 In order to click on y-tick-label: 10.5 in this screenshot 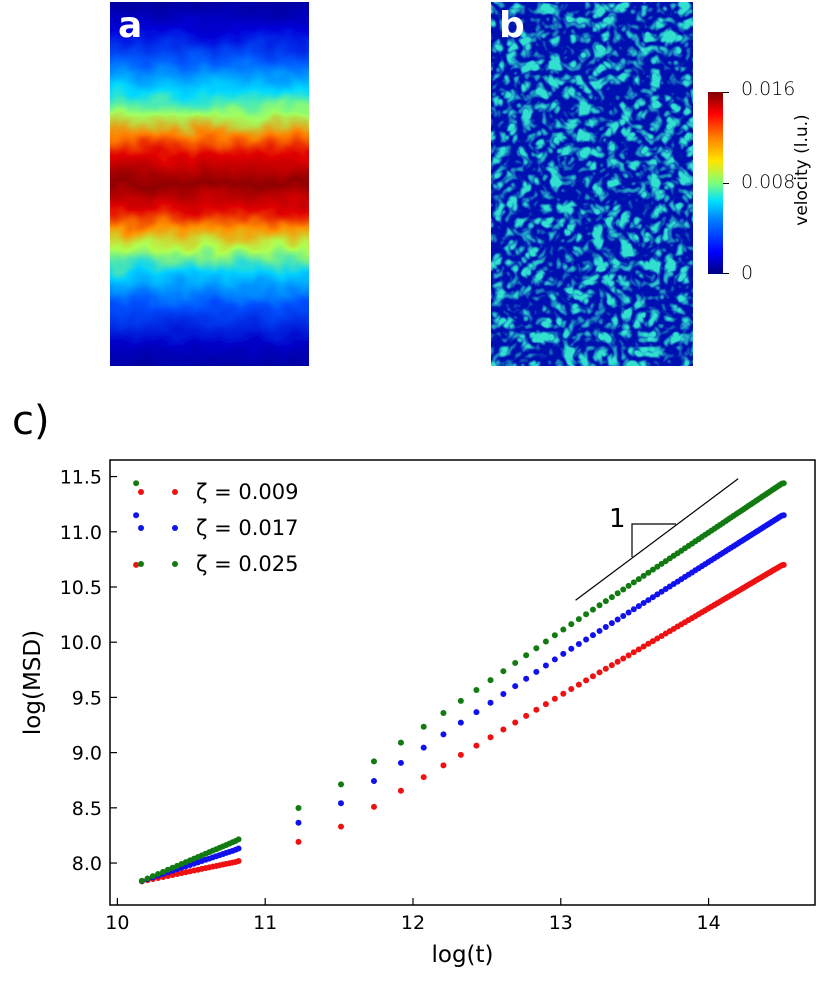, I will do `click(81, 588)`.